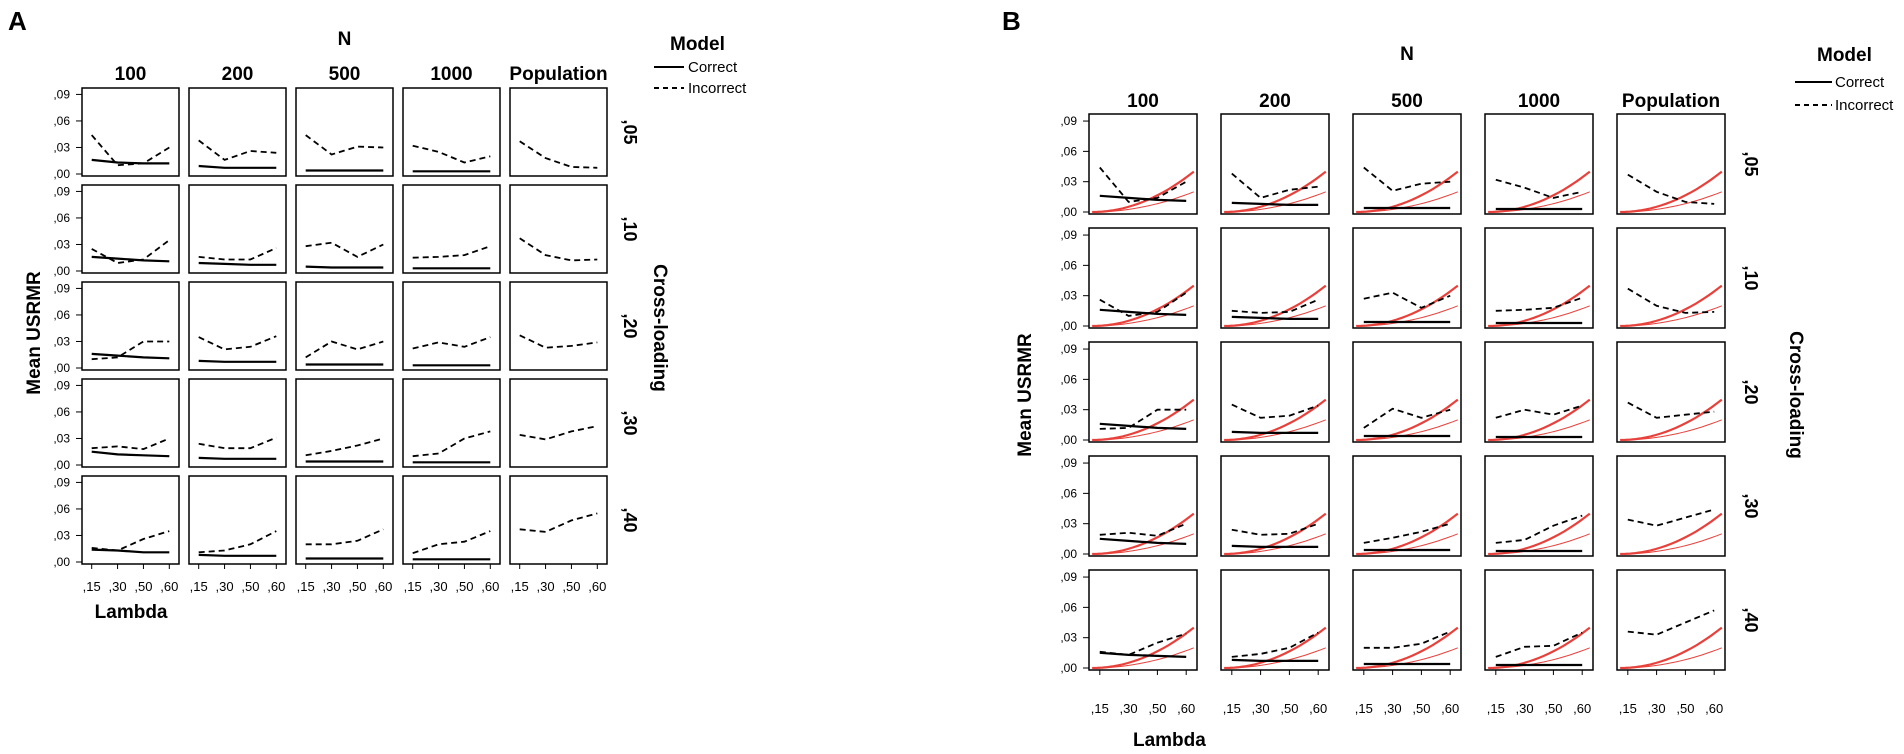 This screenshot has width=1904, height=754. I want to click on column-header: 200, so click(238, 74).